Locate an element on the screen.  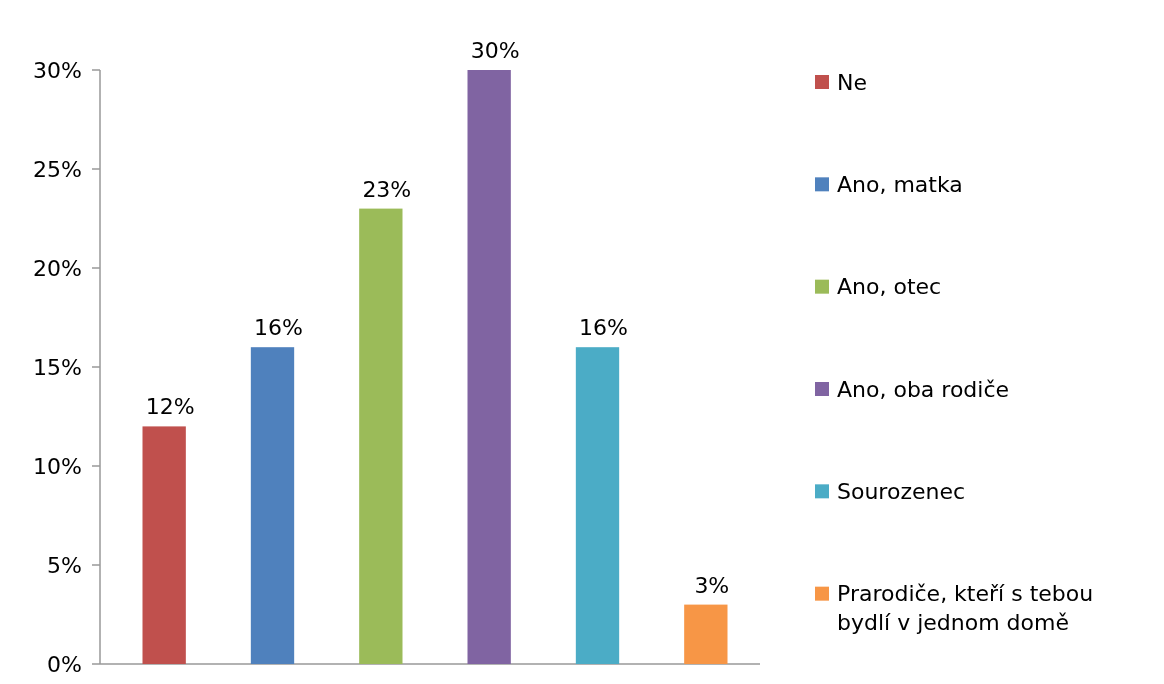
y-tick-label: 20% is located at coordinates (57, 268).